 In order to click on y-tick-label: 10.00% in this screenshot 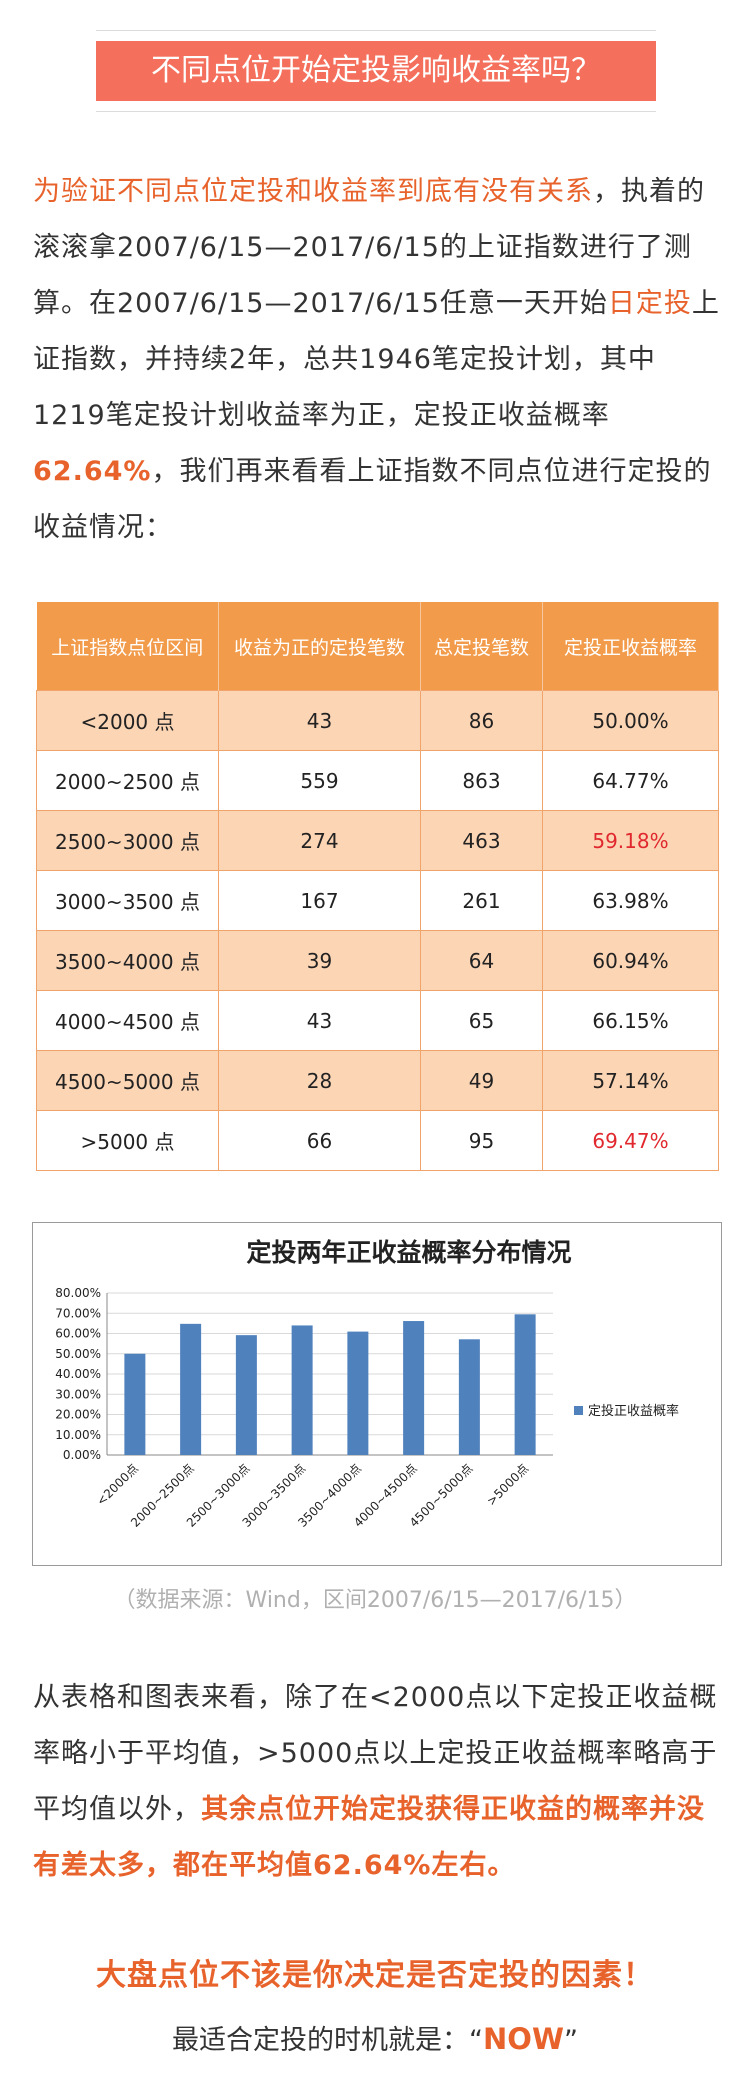, I will do `click(78, 1435)`.